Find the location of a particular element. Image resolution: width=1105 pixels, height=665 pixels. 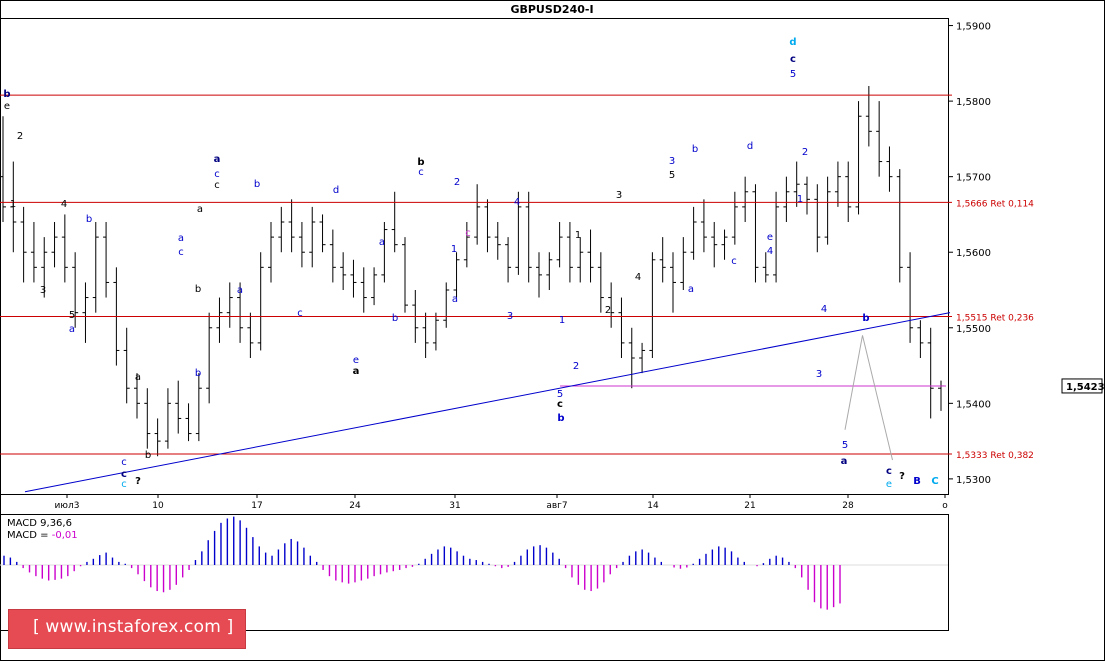

retracement-label: 1,5666 Ret 0,114 is located at coordinates (995, 204).